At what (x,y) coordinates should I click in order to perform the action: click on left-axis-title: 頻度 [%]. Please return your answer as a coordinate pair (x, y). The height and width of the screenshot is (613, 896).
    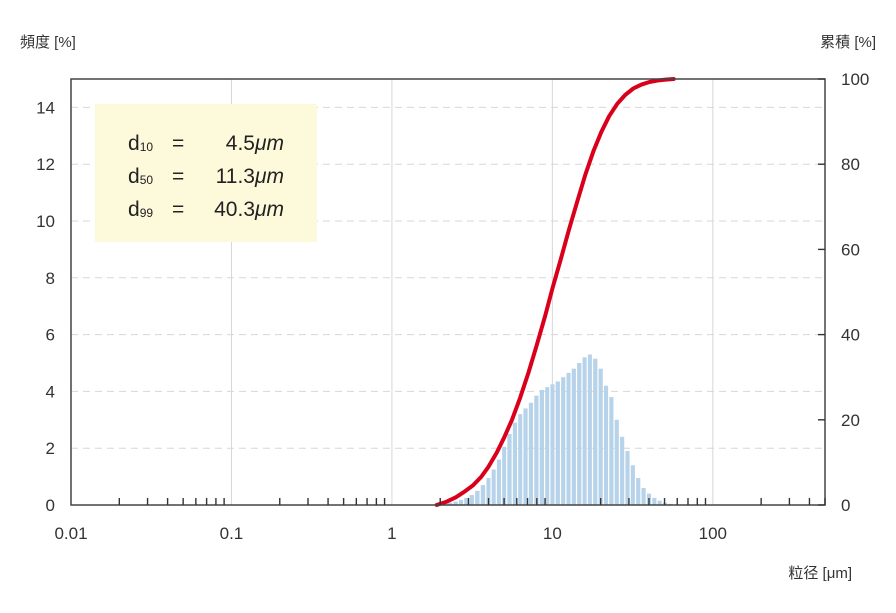
    Looking at the image, I should click on (48, 42).